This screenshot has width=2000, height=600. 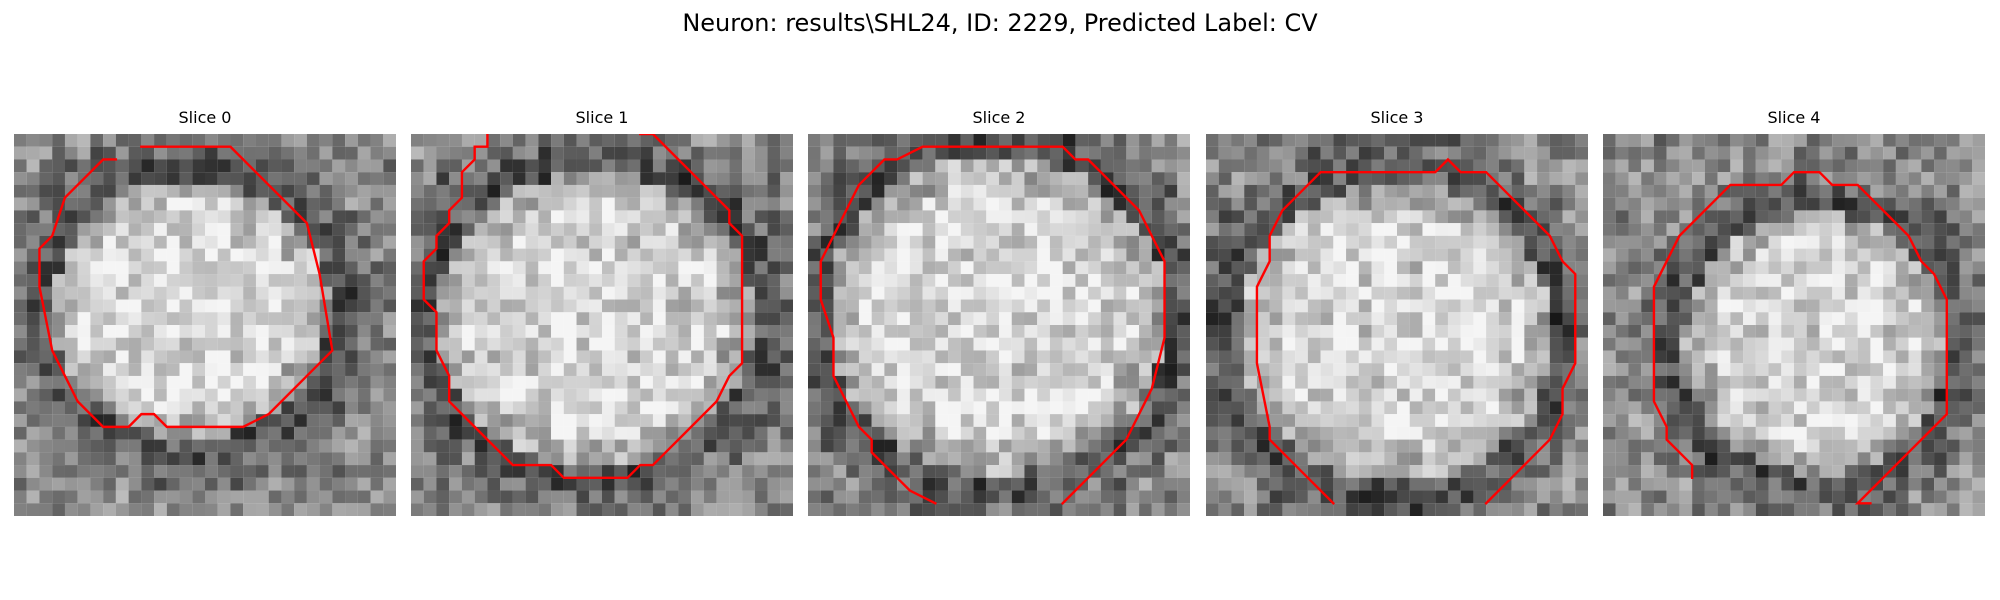 What do you see at coordinates (1397, 117) in the screenshot?
I see `slice-title-3: Slice 3` at bounding box center [1397, 117].